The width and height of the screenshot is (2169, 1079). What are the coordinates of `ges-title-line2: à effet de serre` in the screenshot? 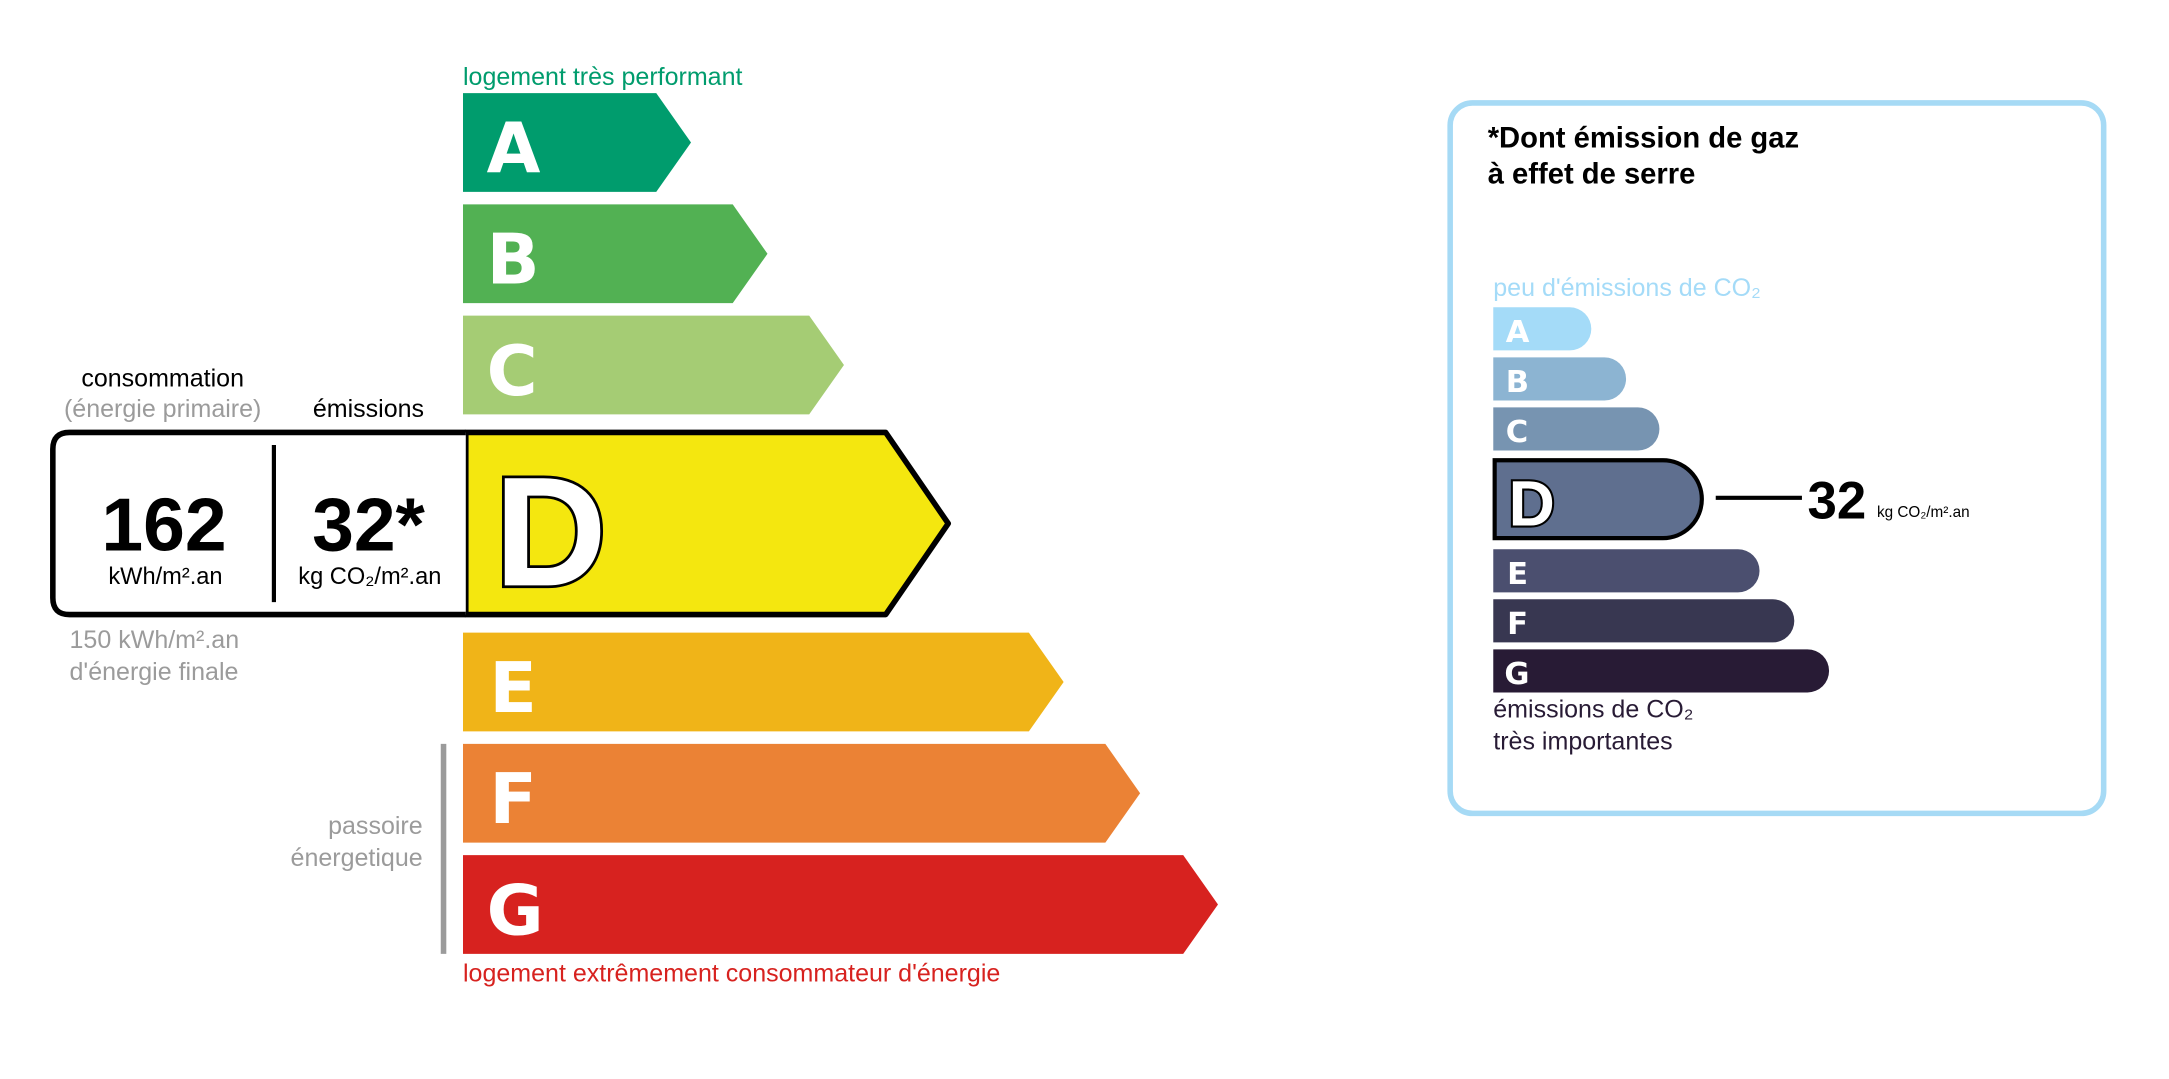 It's located at (1592, 175).